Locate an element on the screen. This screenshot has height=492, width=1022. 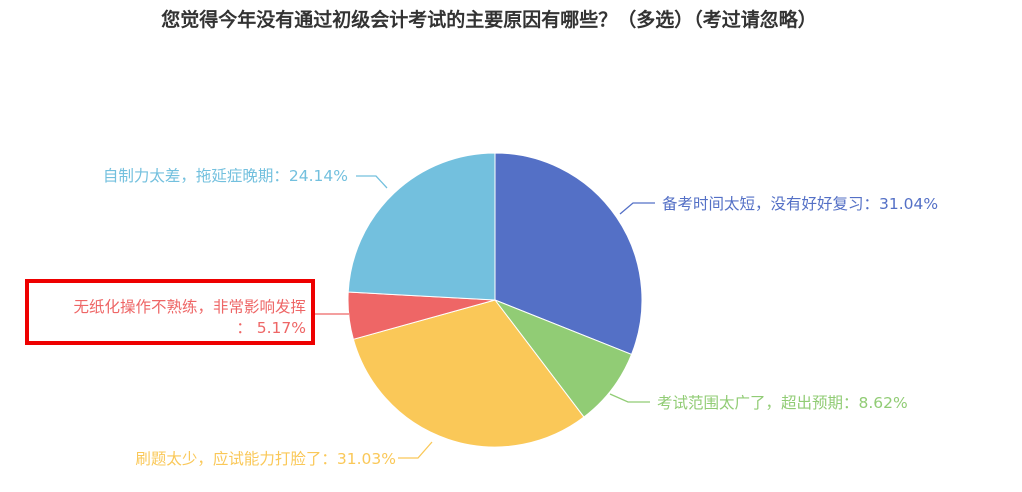
slice-value-text: ： 5.17% is located at coordinates (271, 328).